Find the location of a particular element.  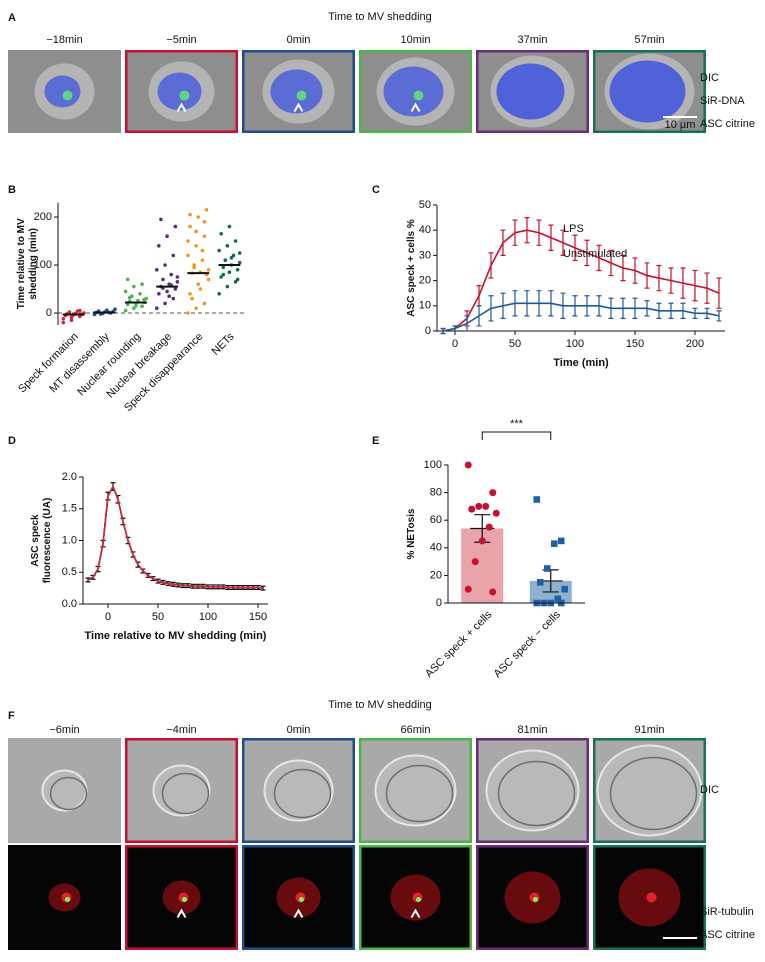

panel-label: D is located at coordinates (12, 441).